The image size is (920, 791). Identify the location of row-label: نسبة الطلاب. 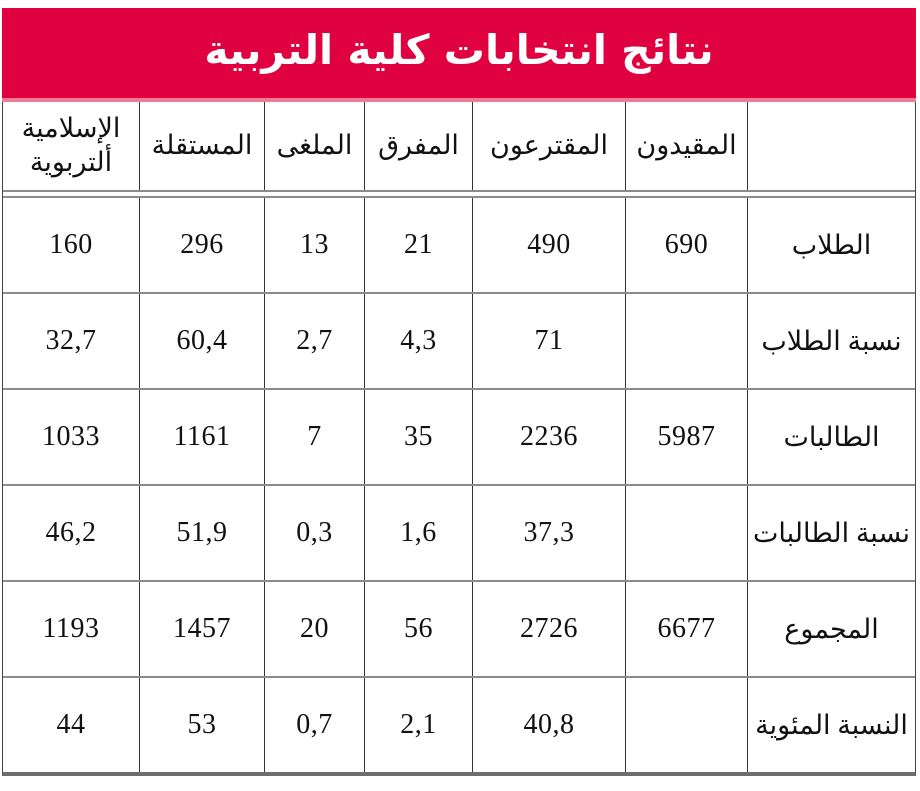
(831, 340).